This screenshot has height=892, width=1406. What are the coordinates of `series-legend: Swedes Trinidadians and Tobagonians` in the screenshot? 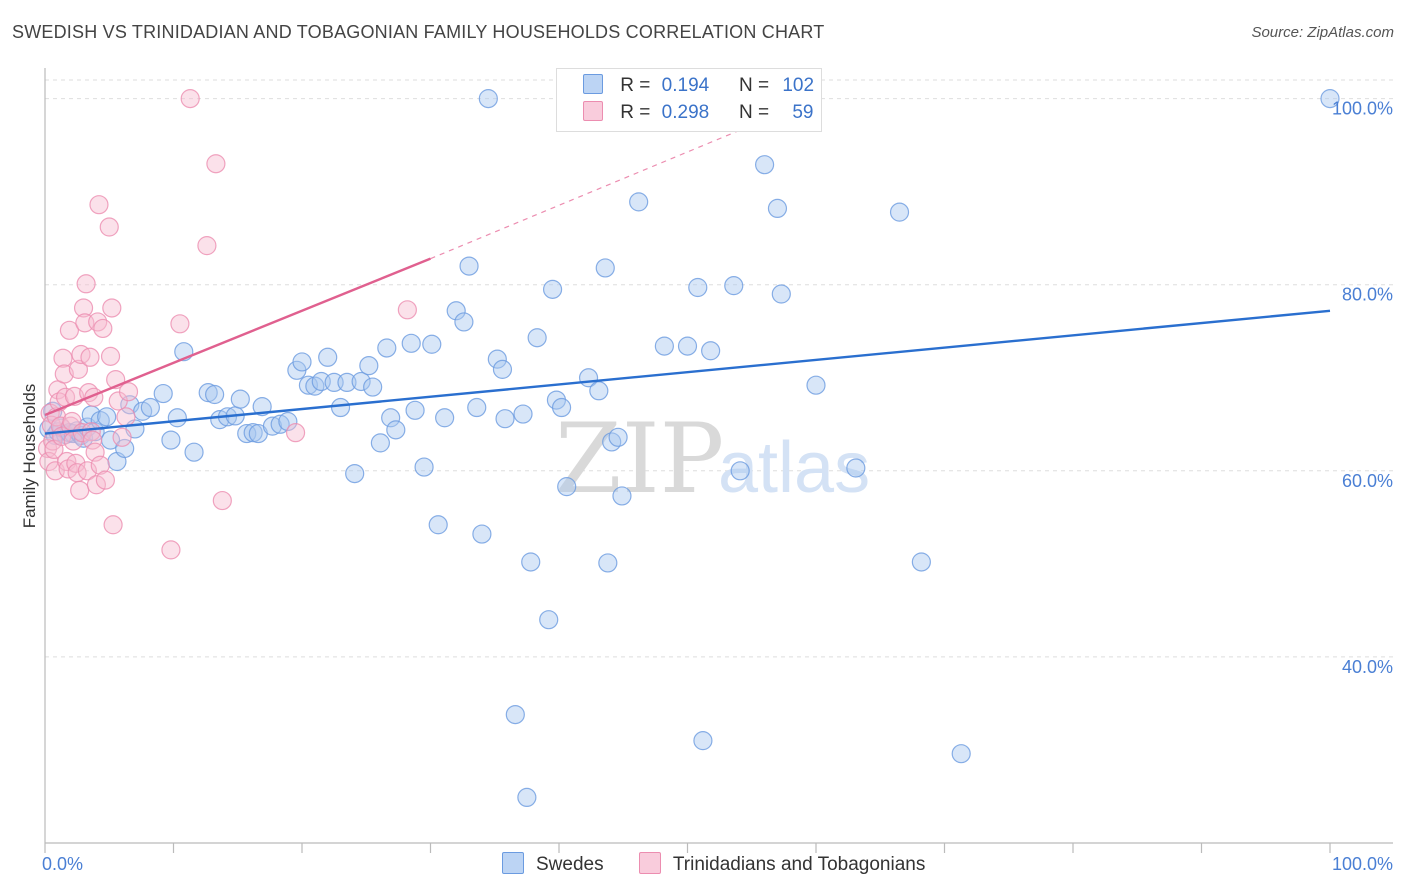 It's located at (728, 864).